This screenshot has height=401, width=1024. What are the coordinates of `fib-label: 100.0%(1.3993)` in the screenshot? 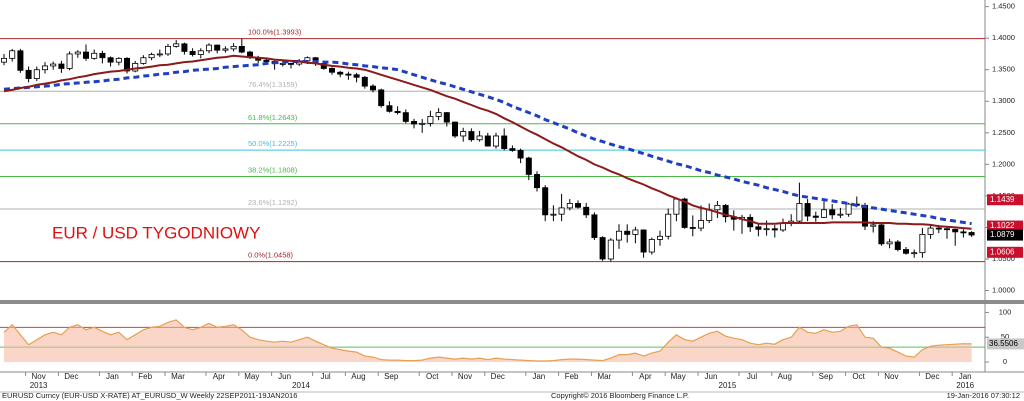 It's located at (275, 32).